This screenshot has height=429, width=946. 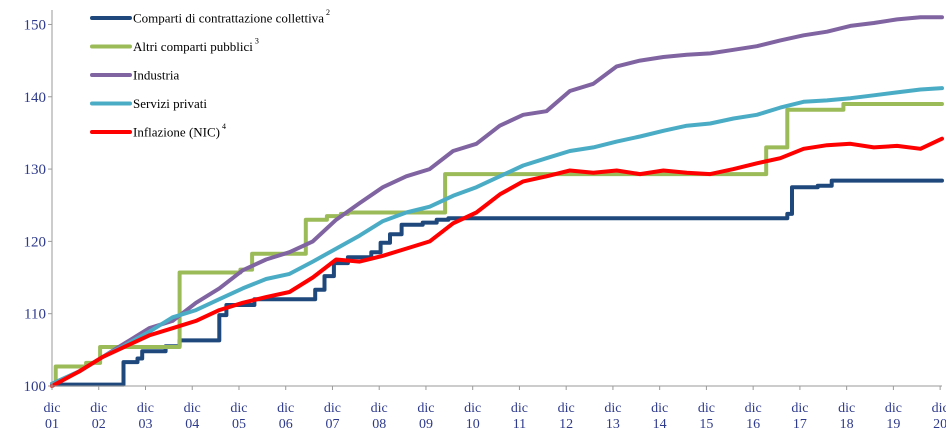 What do you see at coordinates (939, 423) in the screenshot?
I see `x-tick-label-year: 20` at bounding box center [939, 423].